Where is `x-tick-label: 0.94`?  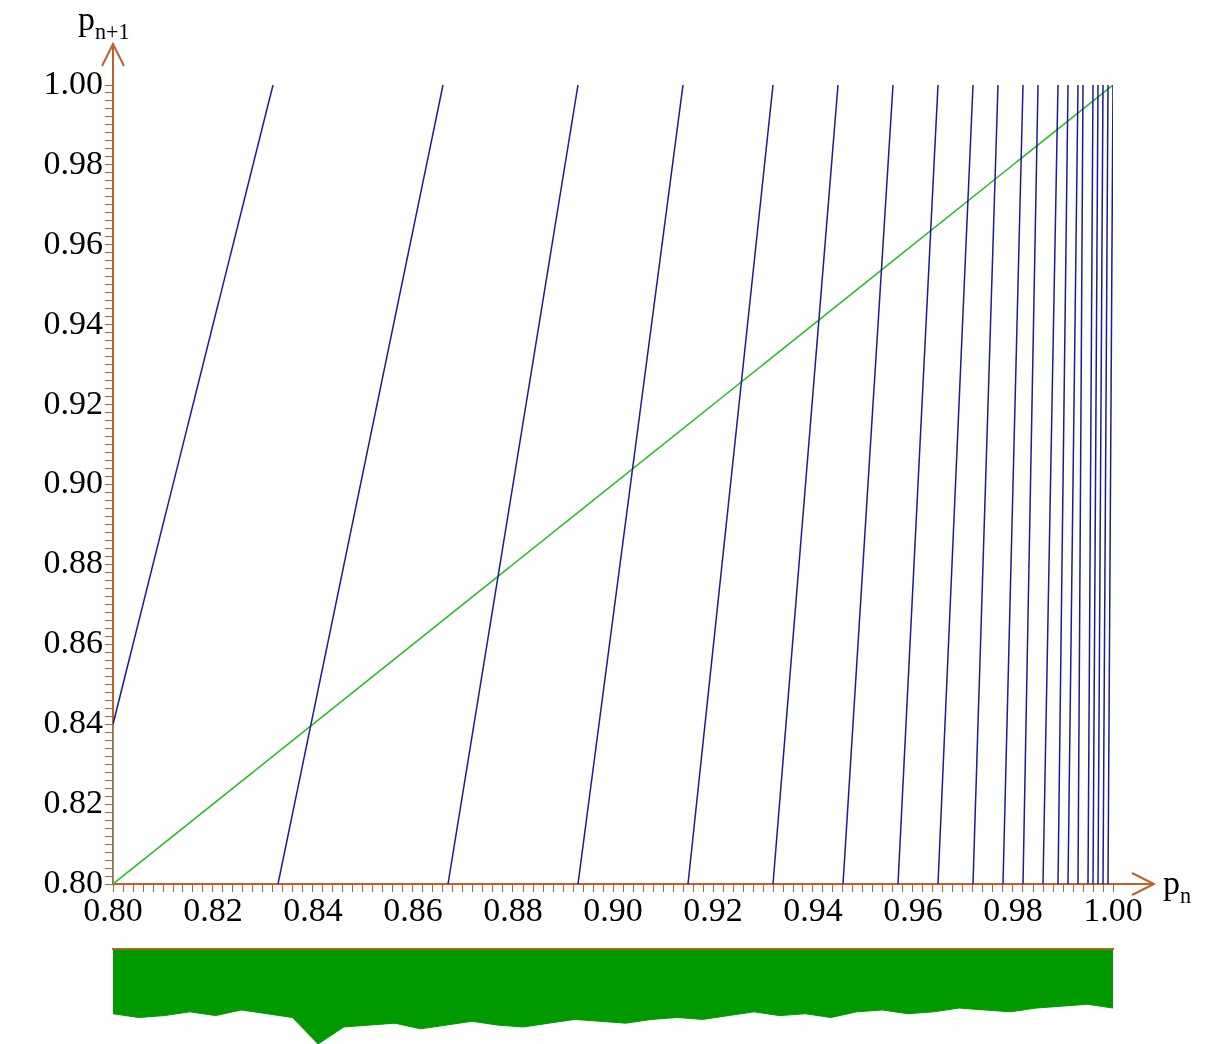
x-tick-label: 0.94 is located at coordinates (813, 910).